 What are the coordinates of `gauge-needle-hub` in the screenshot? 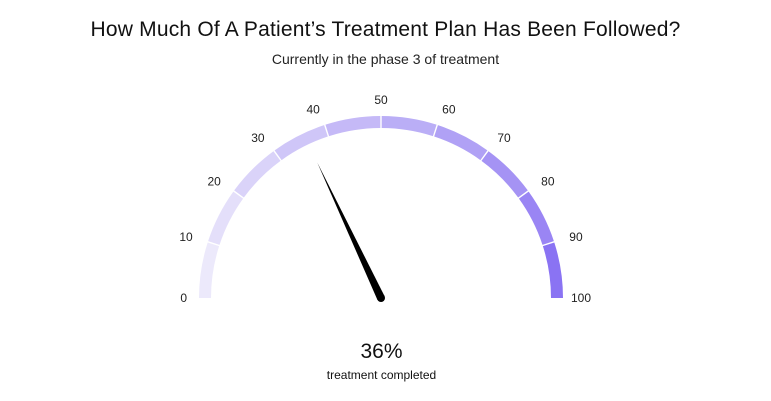 It's located at (381, 298).